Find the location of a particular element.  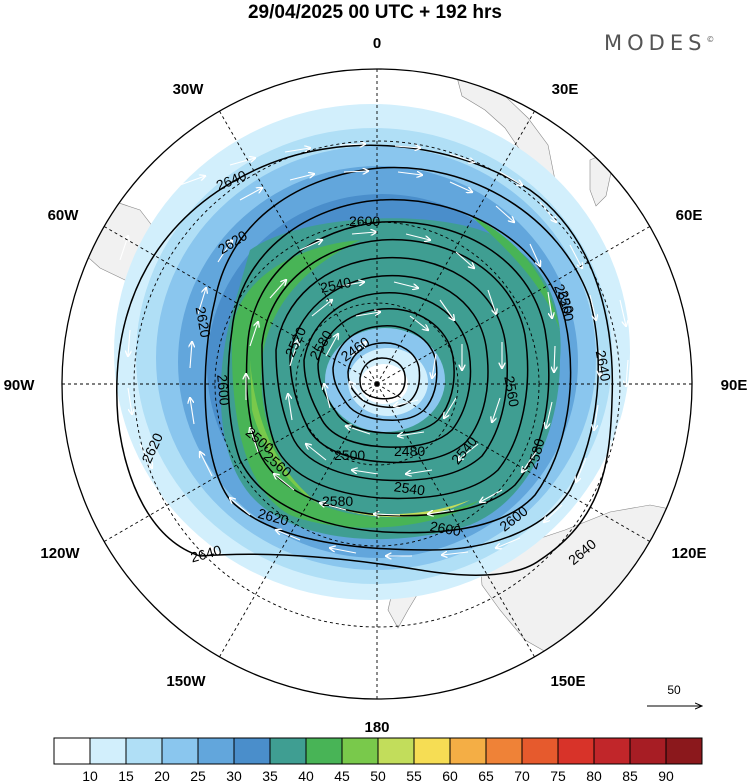

reference-vector-value: 50 is located at coordinates (674, 690).